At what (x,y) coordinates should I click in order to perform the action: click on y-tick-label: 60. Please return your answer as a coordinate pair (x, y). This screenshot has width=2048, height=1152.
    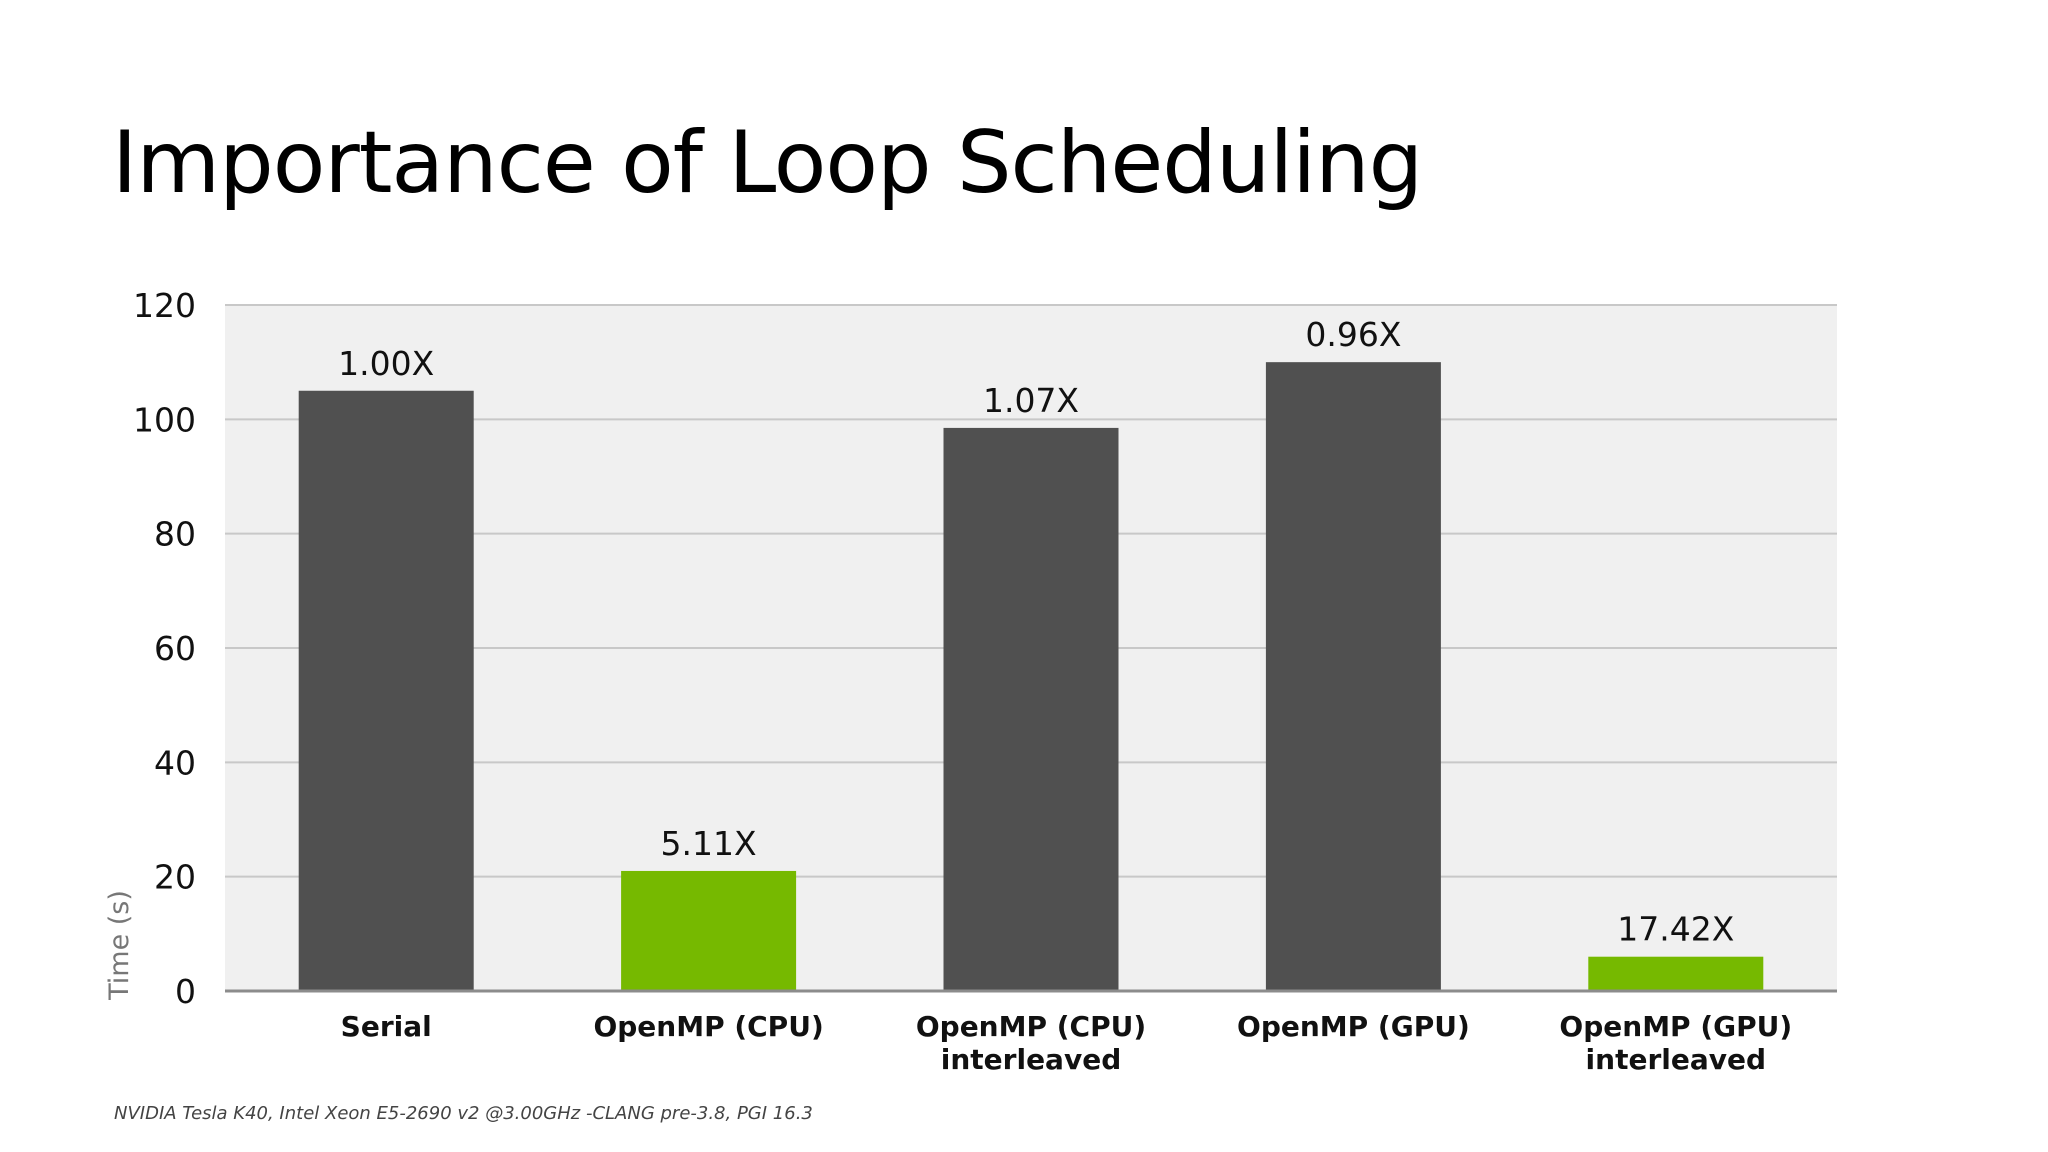
    Looking at the image, I should click on (175, 648).